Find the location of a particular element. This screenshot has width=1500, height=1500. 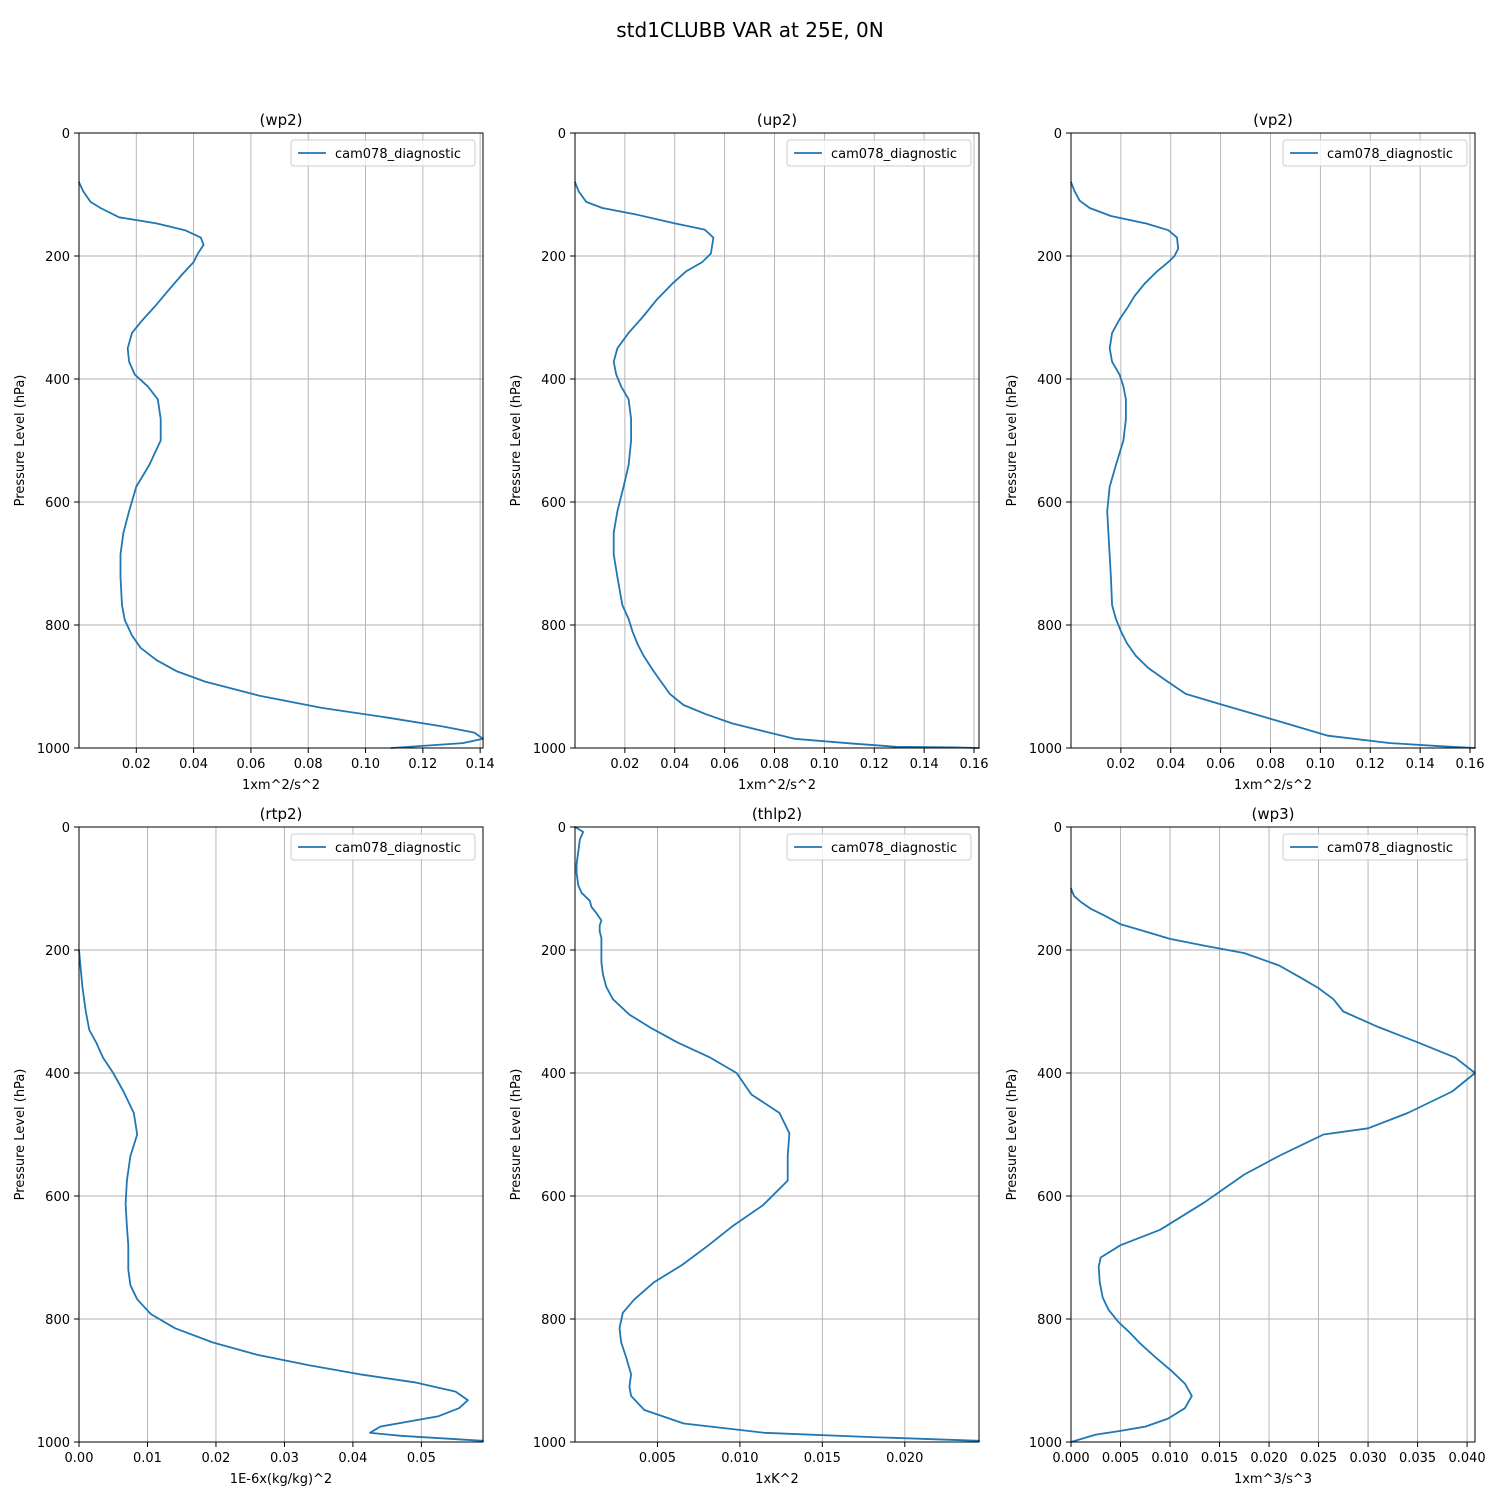

panel-title: (rtp2) is located at coordinates (281, 814).